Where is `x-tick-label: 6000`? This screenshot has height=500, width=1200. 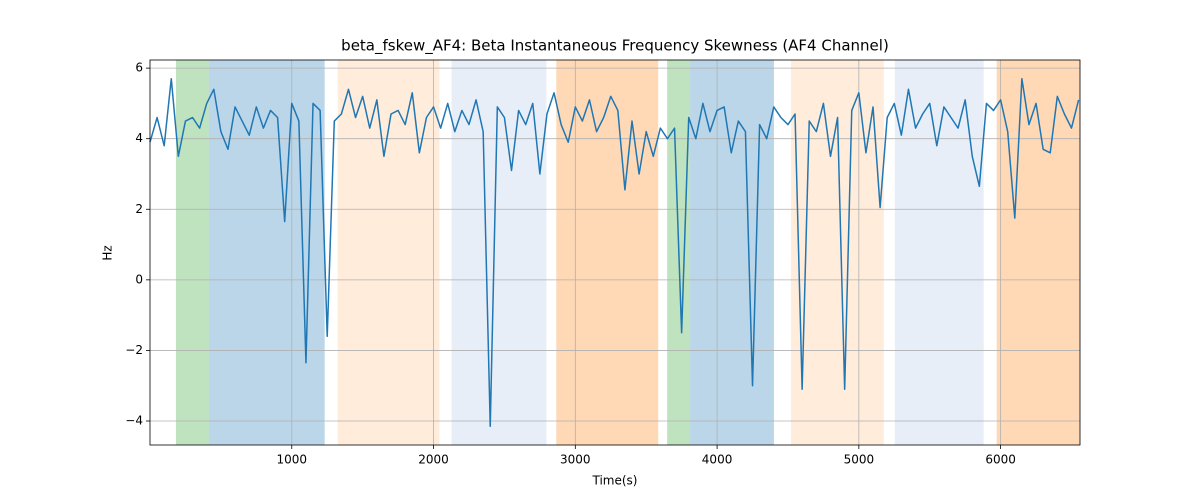
x-tick-label: 6000 is located at coordinates (1000, 460).